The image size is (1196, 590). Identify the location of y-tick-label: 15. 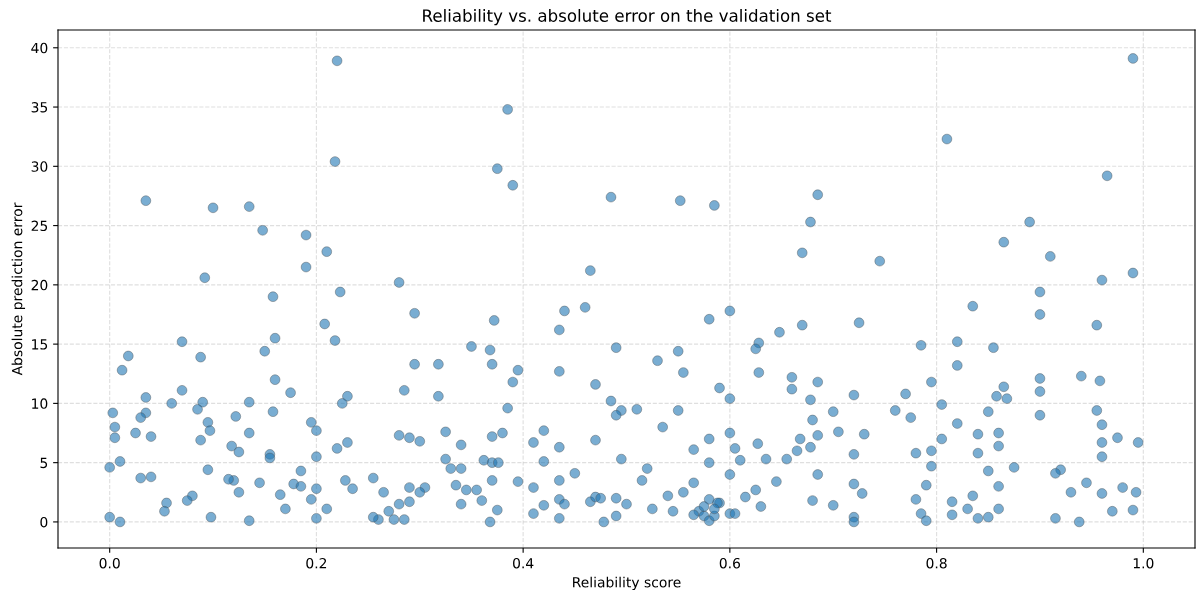
(40, 344).